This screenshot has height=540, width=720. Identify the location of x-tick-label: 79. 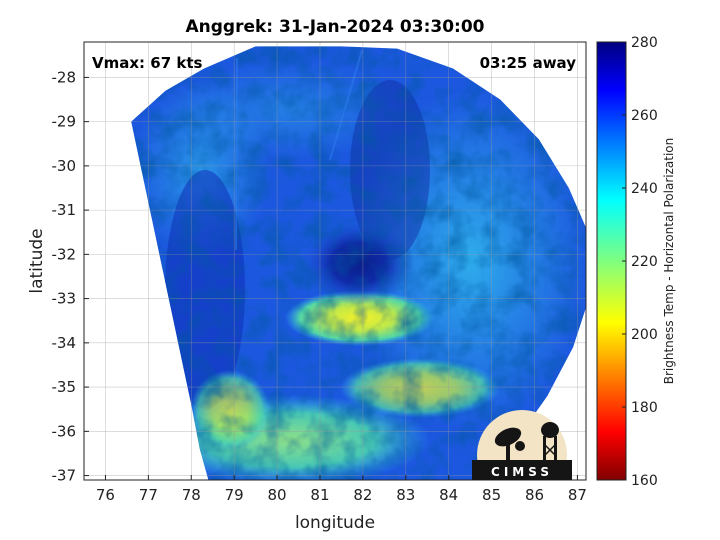
(234, 495).